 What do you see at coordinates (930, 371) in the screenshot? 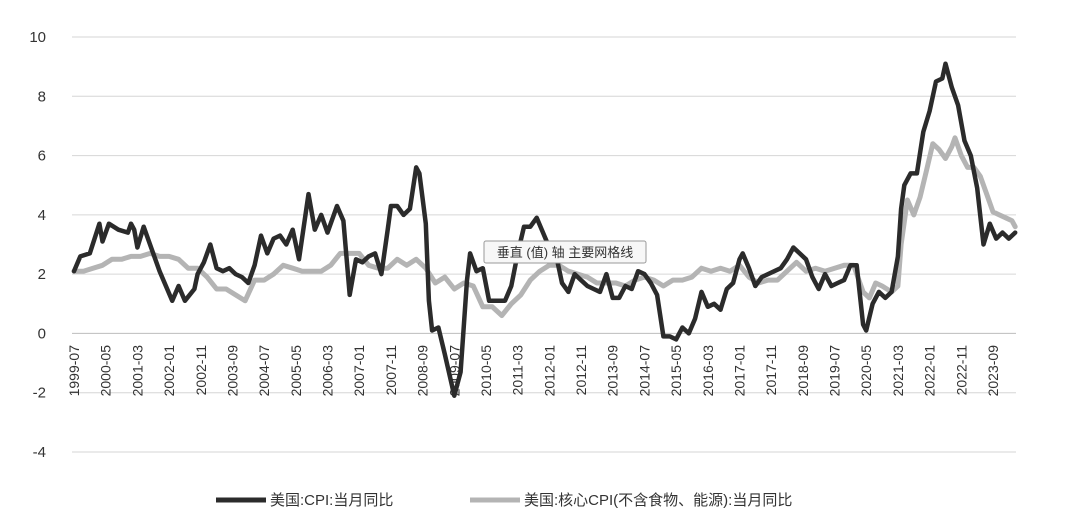
I see `x-tick-label: 2022-01` at bounding box center [930, 371].